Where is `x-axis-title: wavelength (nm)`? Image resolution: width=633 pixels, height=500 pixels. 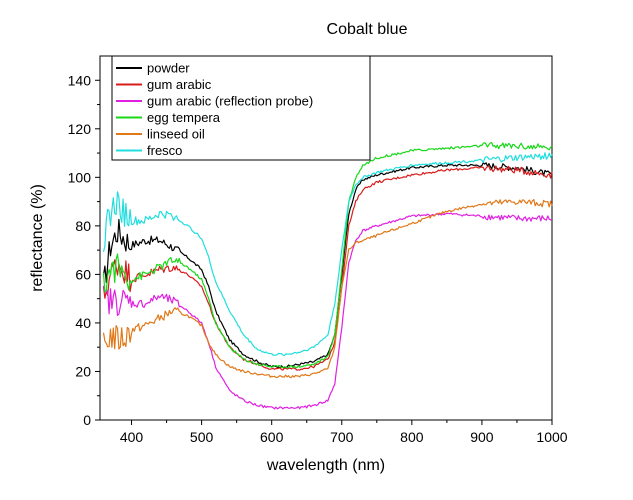
x-axis-title: wavelength (nm) is located at coordinates (325, 465).